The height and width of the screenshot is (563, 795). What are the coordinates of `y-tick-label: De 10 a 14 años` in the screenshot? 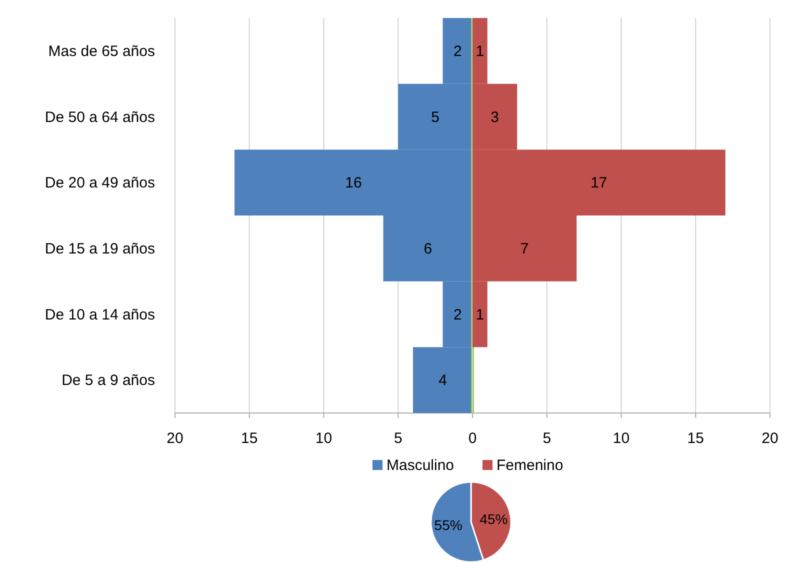 It's located at (99, 315).